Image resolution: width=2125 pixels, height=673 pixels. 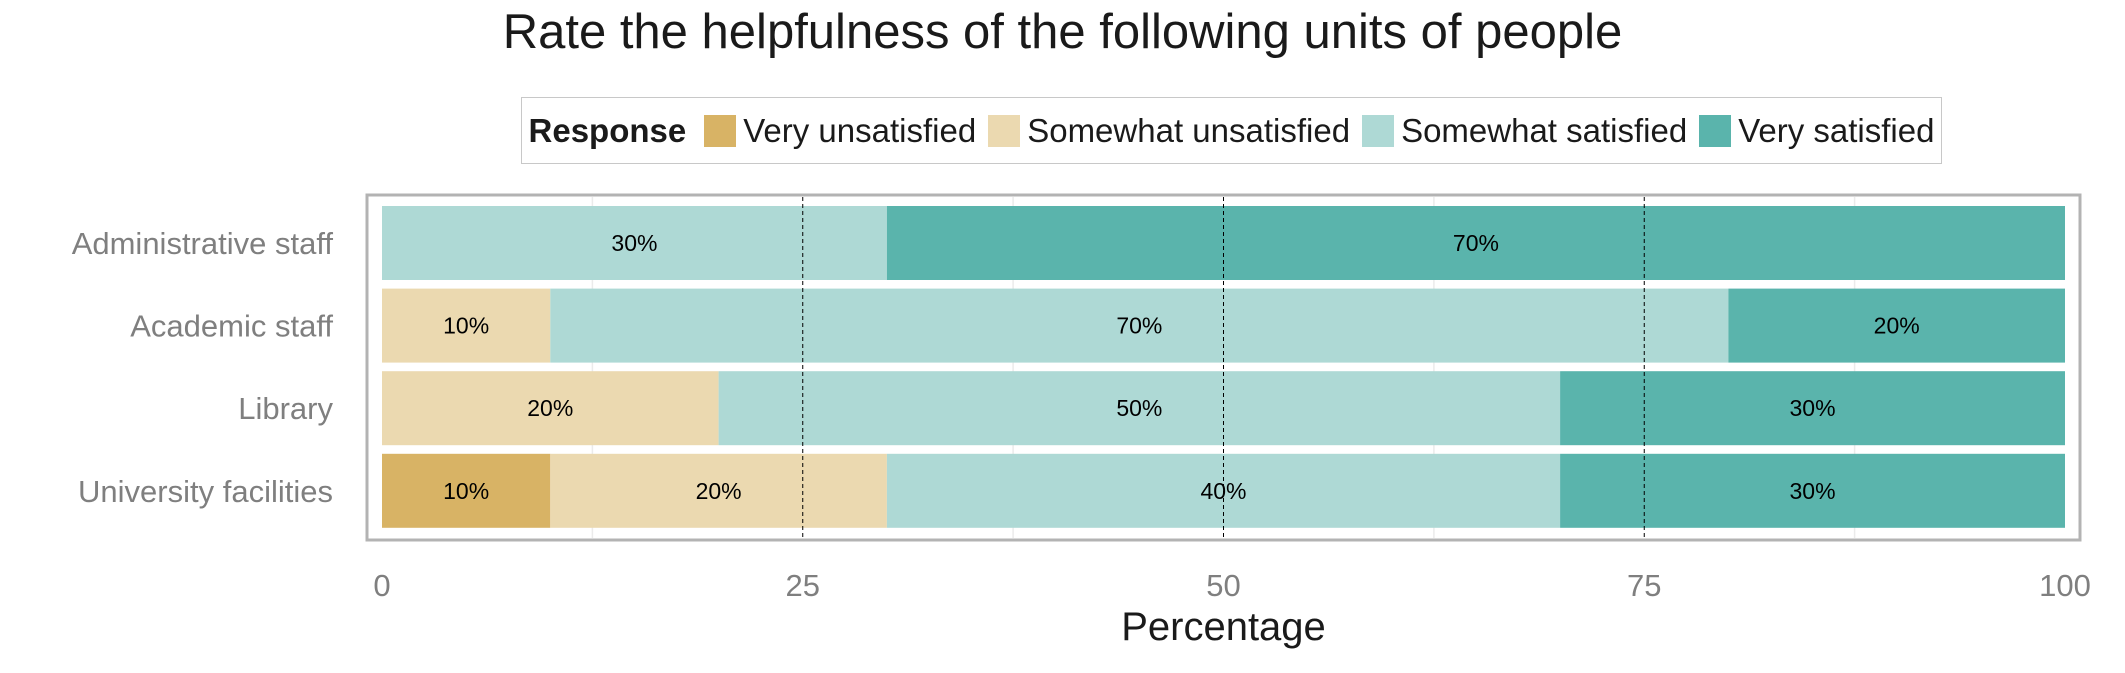 What do you see at coordinates (381, 585) in the screenshot?
I see `x-tick-label: 0` at bounding box center [381, 585].